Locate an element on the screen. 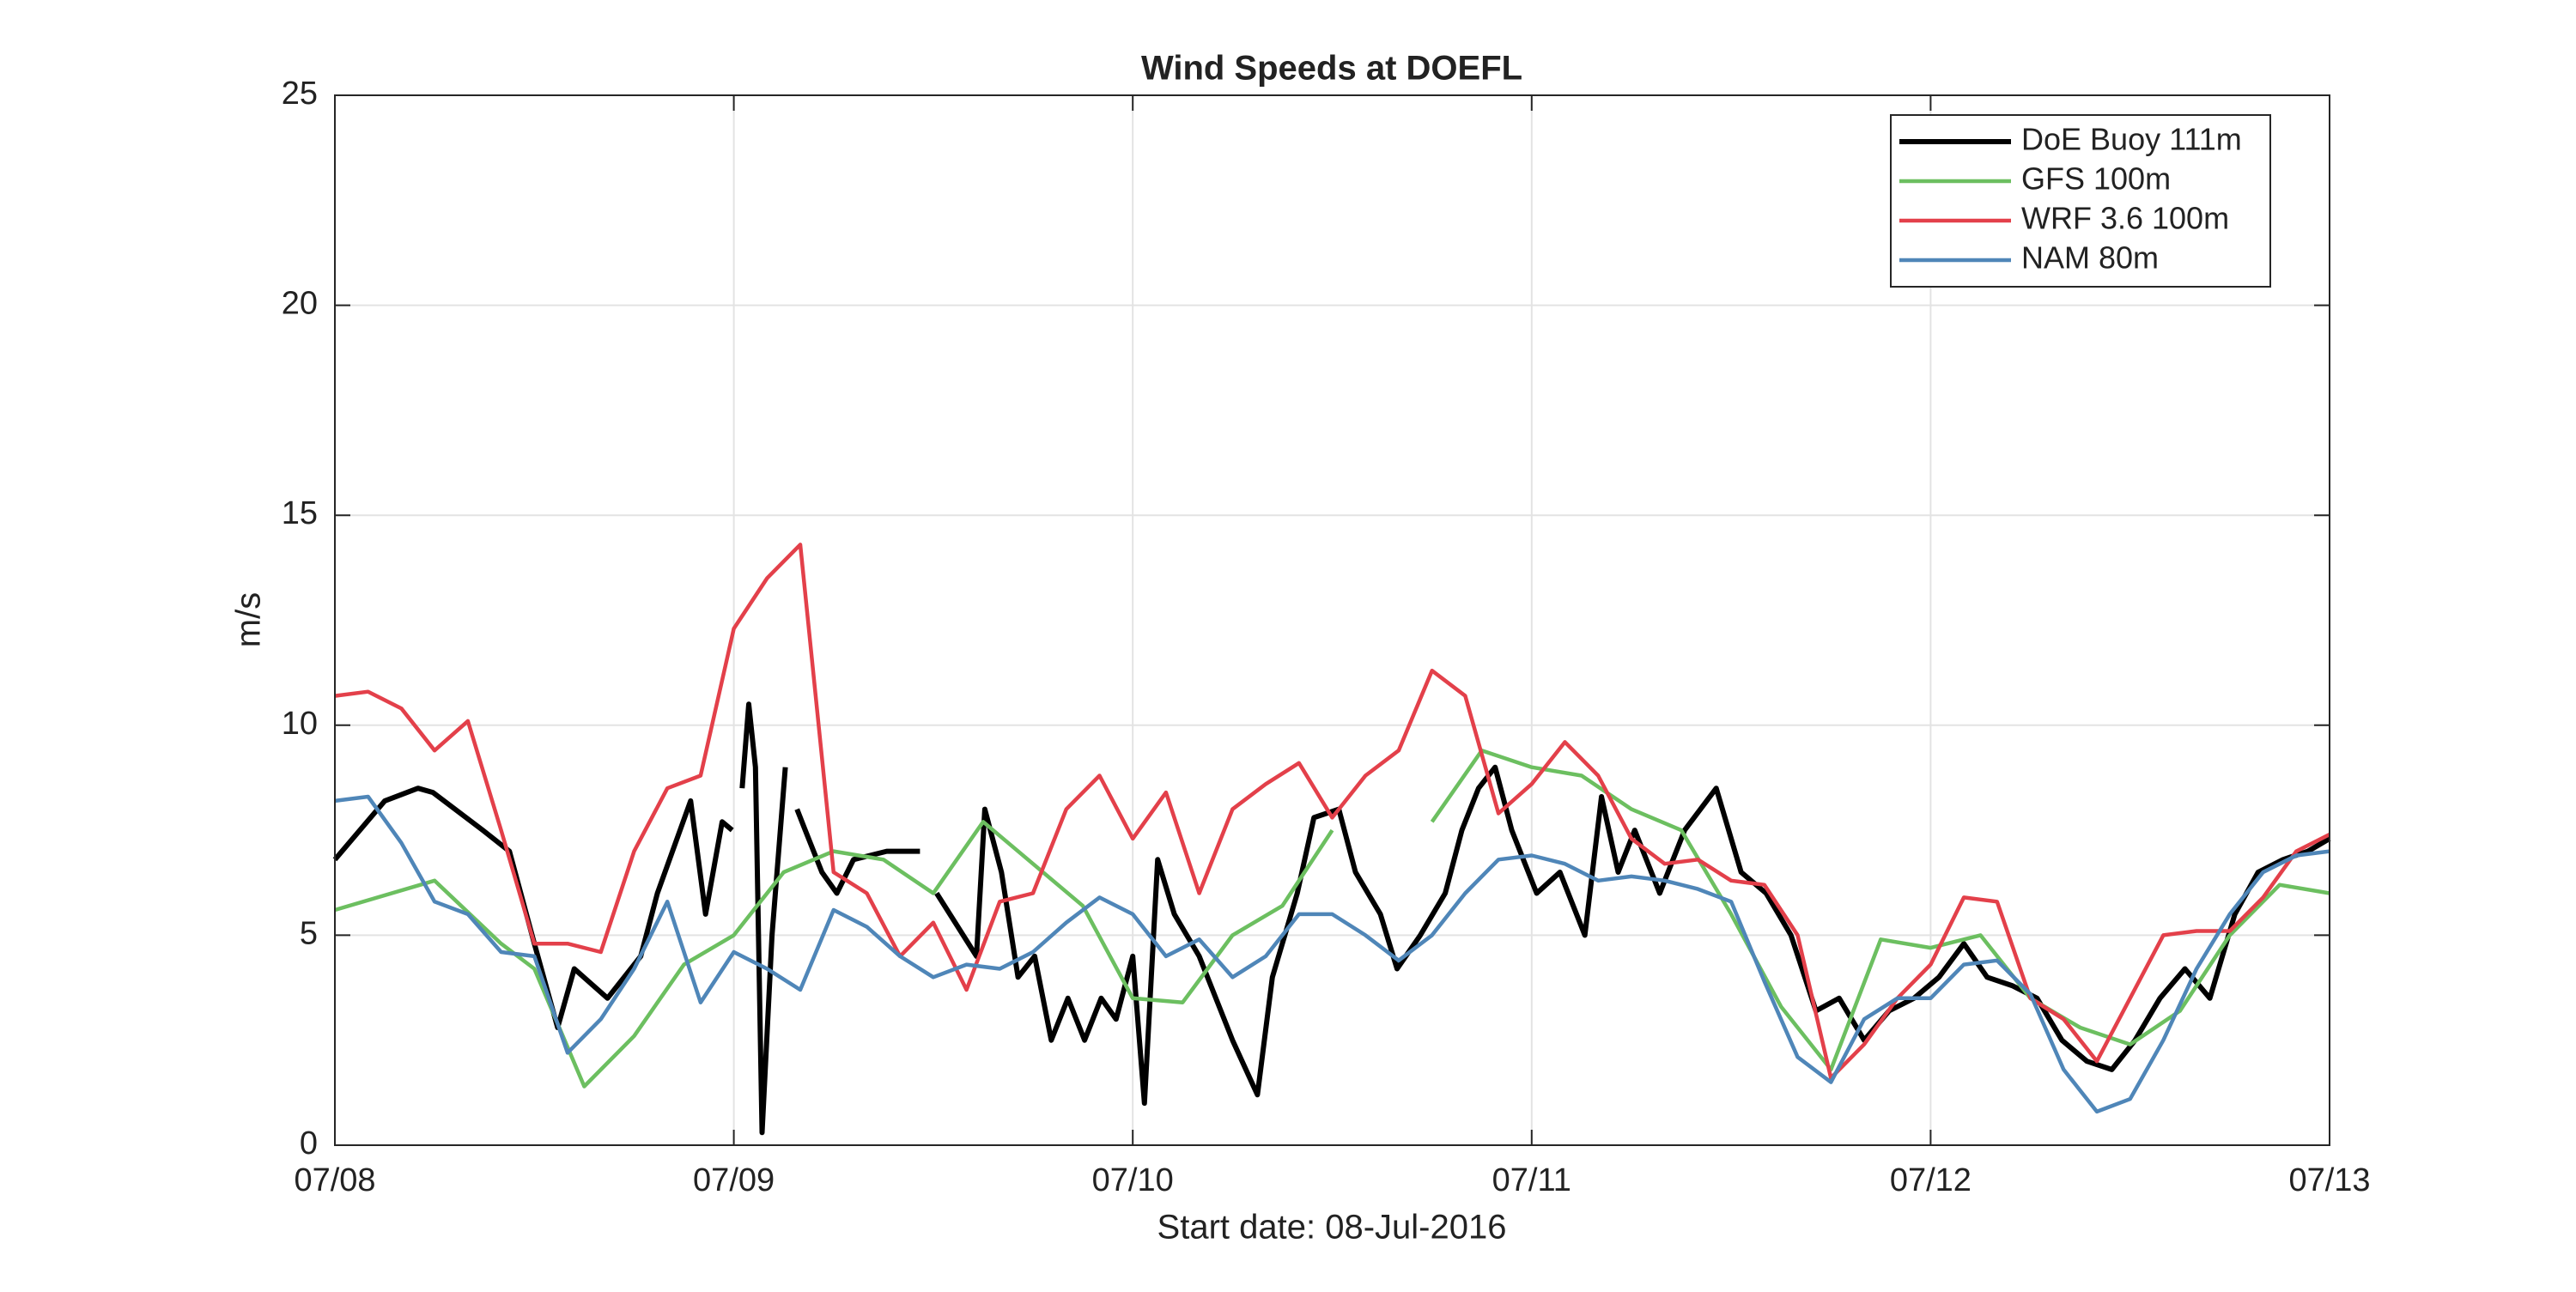 The width and height of the screenshot is (2576, 1292). chart-title: Wind Speeds at DOEFL is located at coordinates (1331, 69).